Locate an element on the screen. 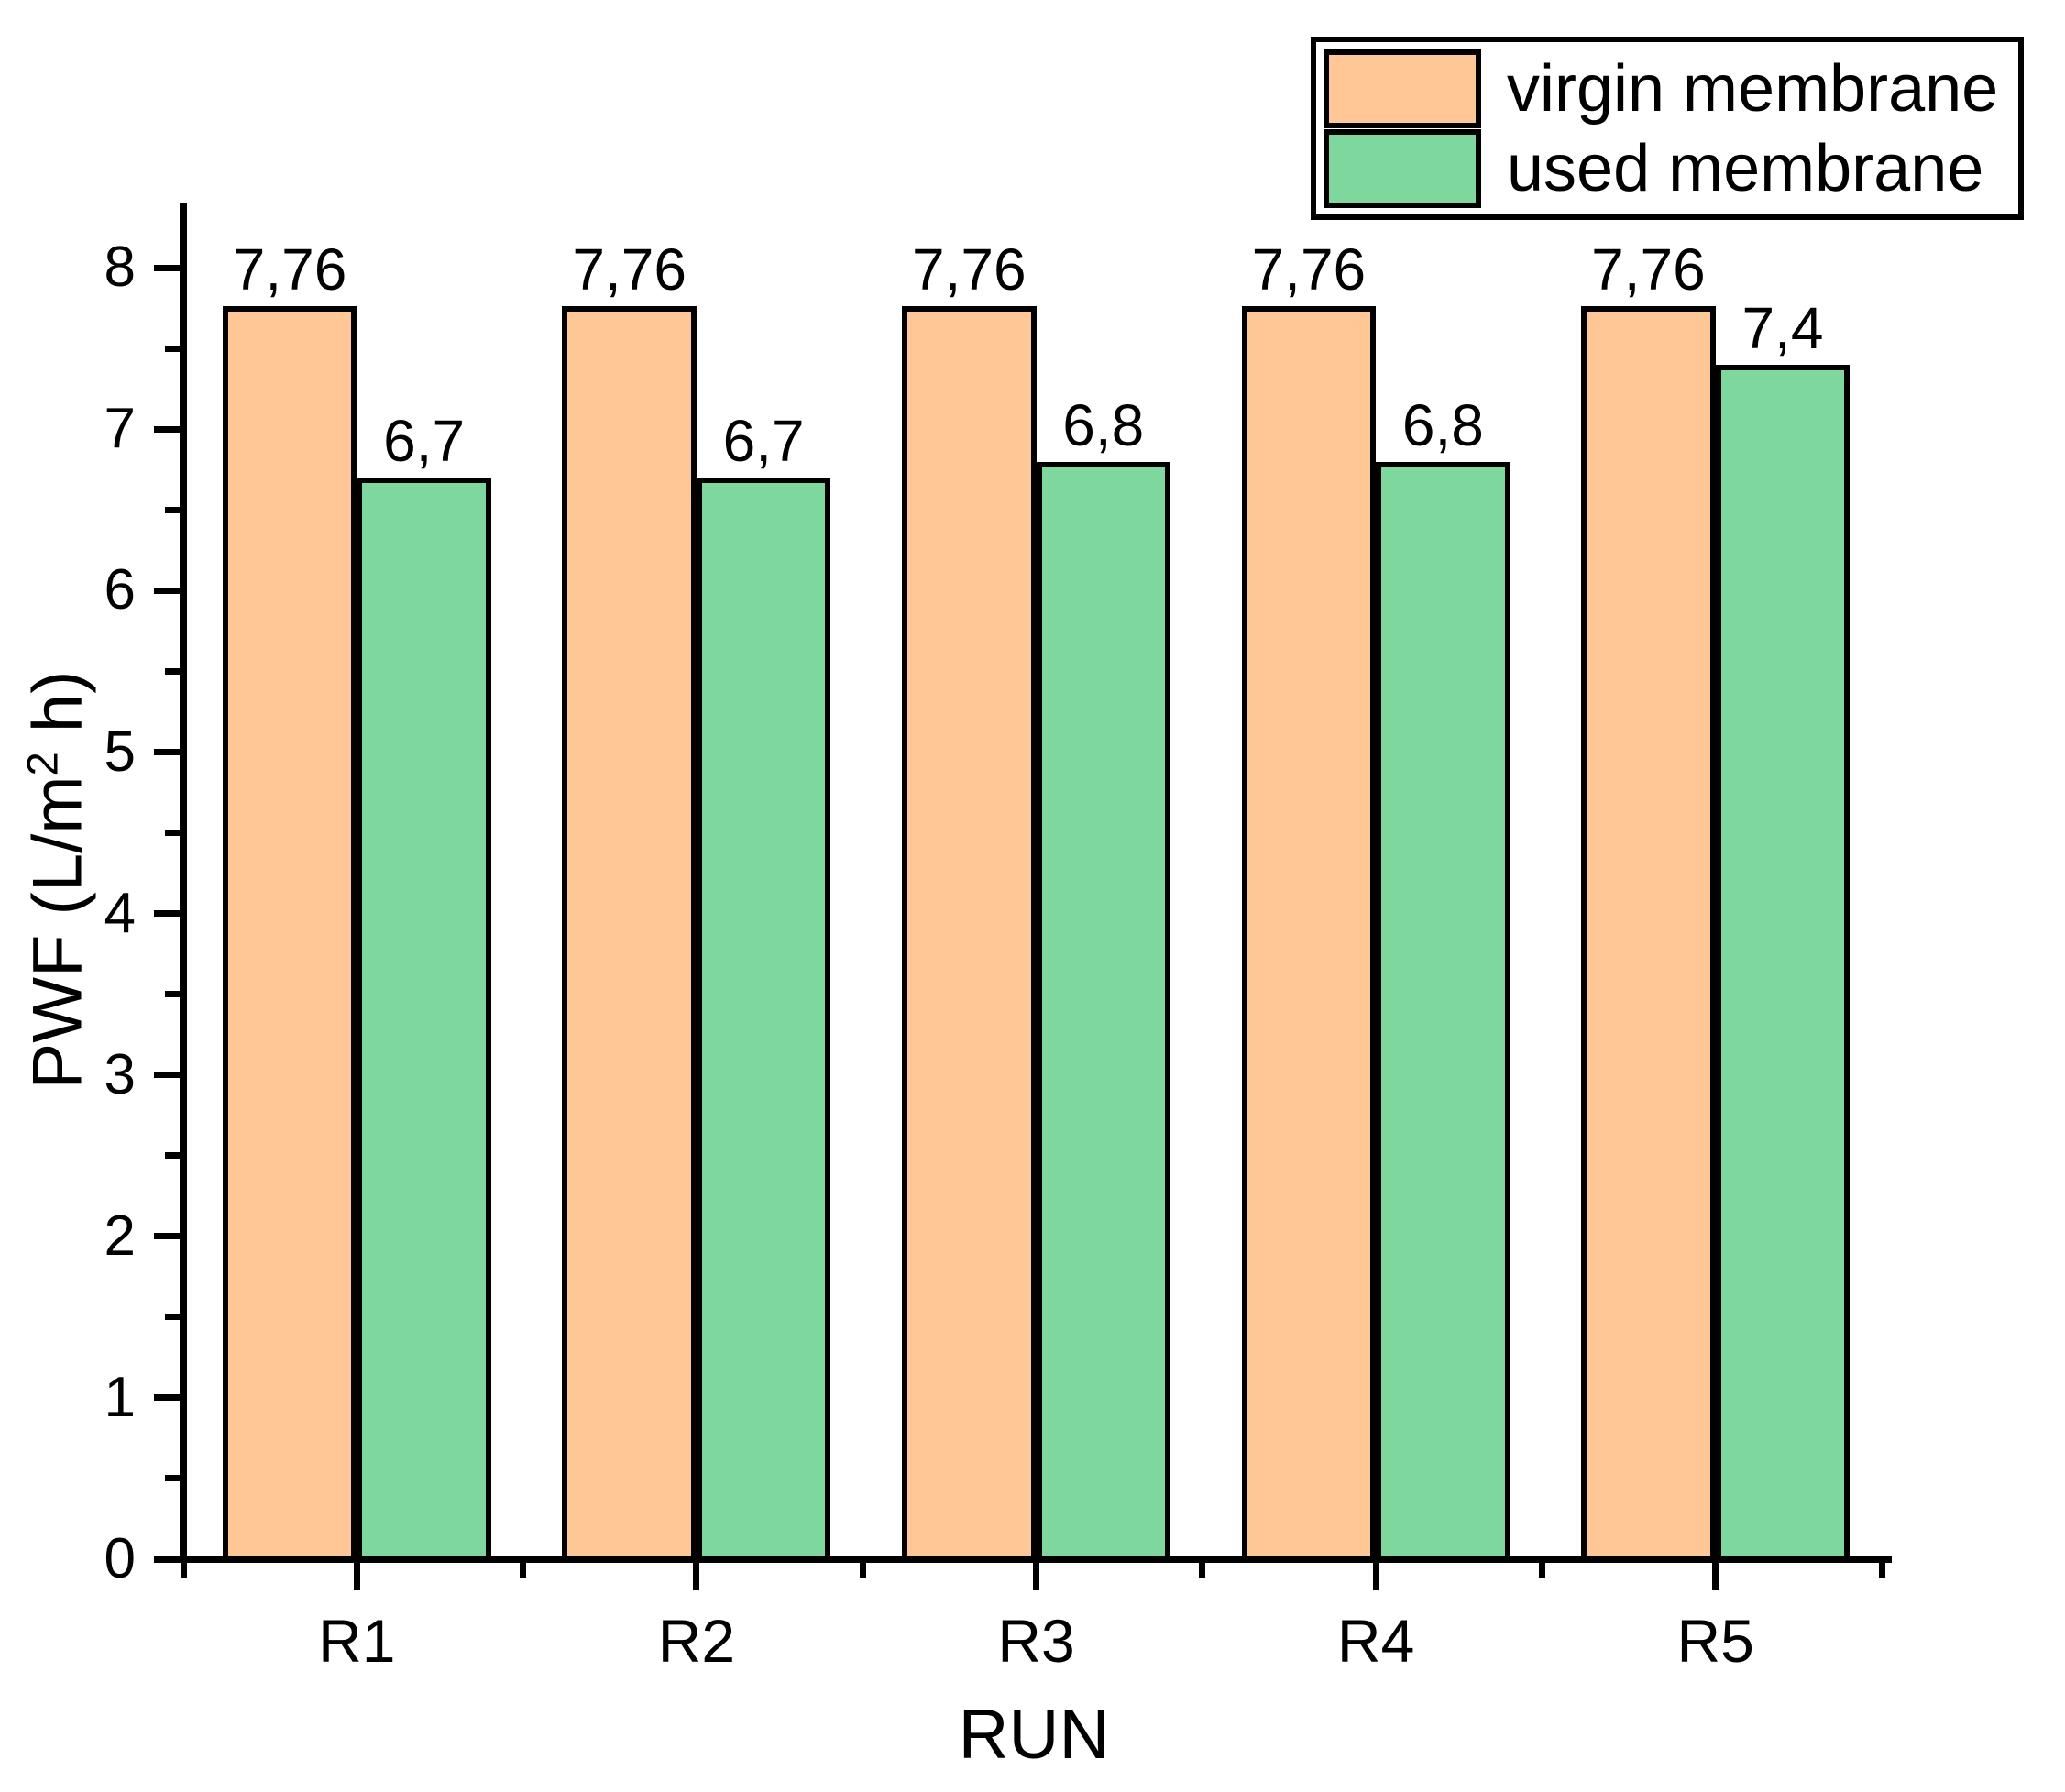  x-tick-label: R4 is located at coordinates (1375, 1641).